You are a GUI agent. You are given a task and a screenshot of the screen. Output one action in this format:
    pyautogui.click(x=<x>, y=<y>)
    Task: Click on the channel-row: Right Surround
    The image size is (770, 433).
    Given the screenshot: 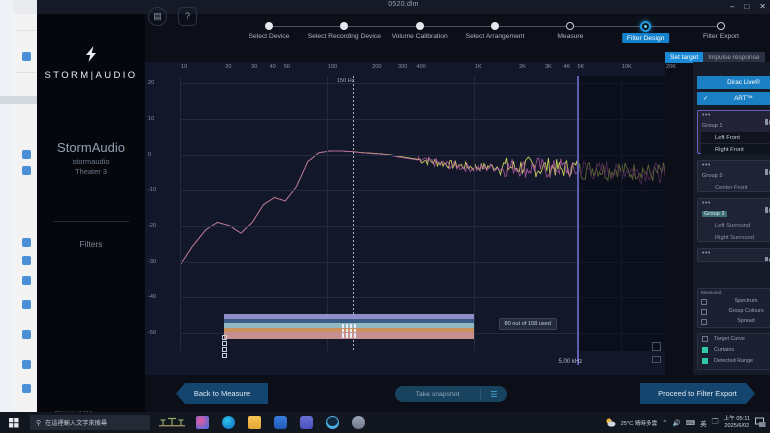 What is the action you would take?
    pyautogui.click(x=735, y=237)
    